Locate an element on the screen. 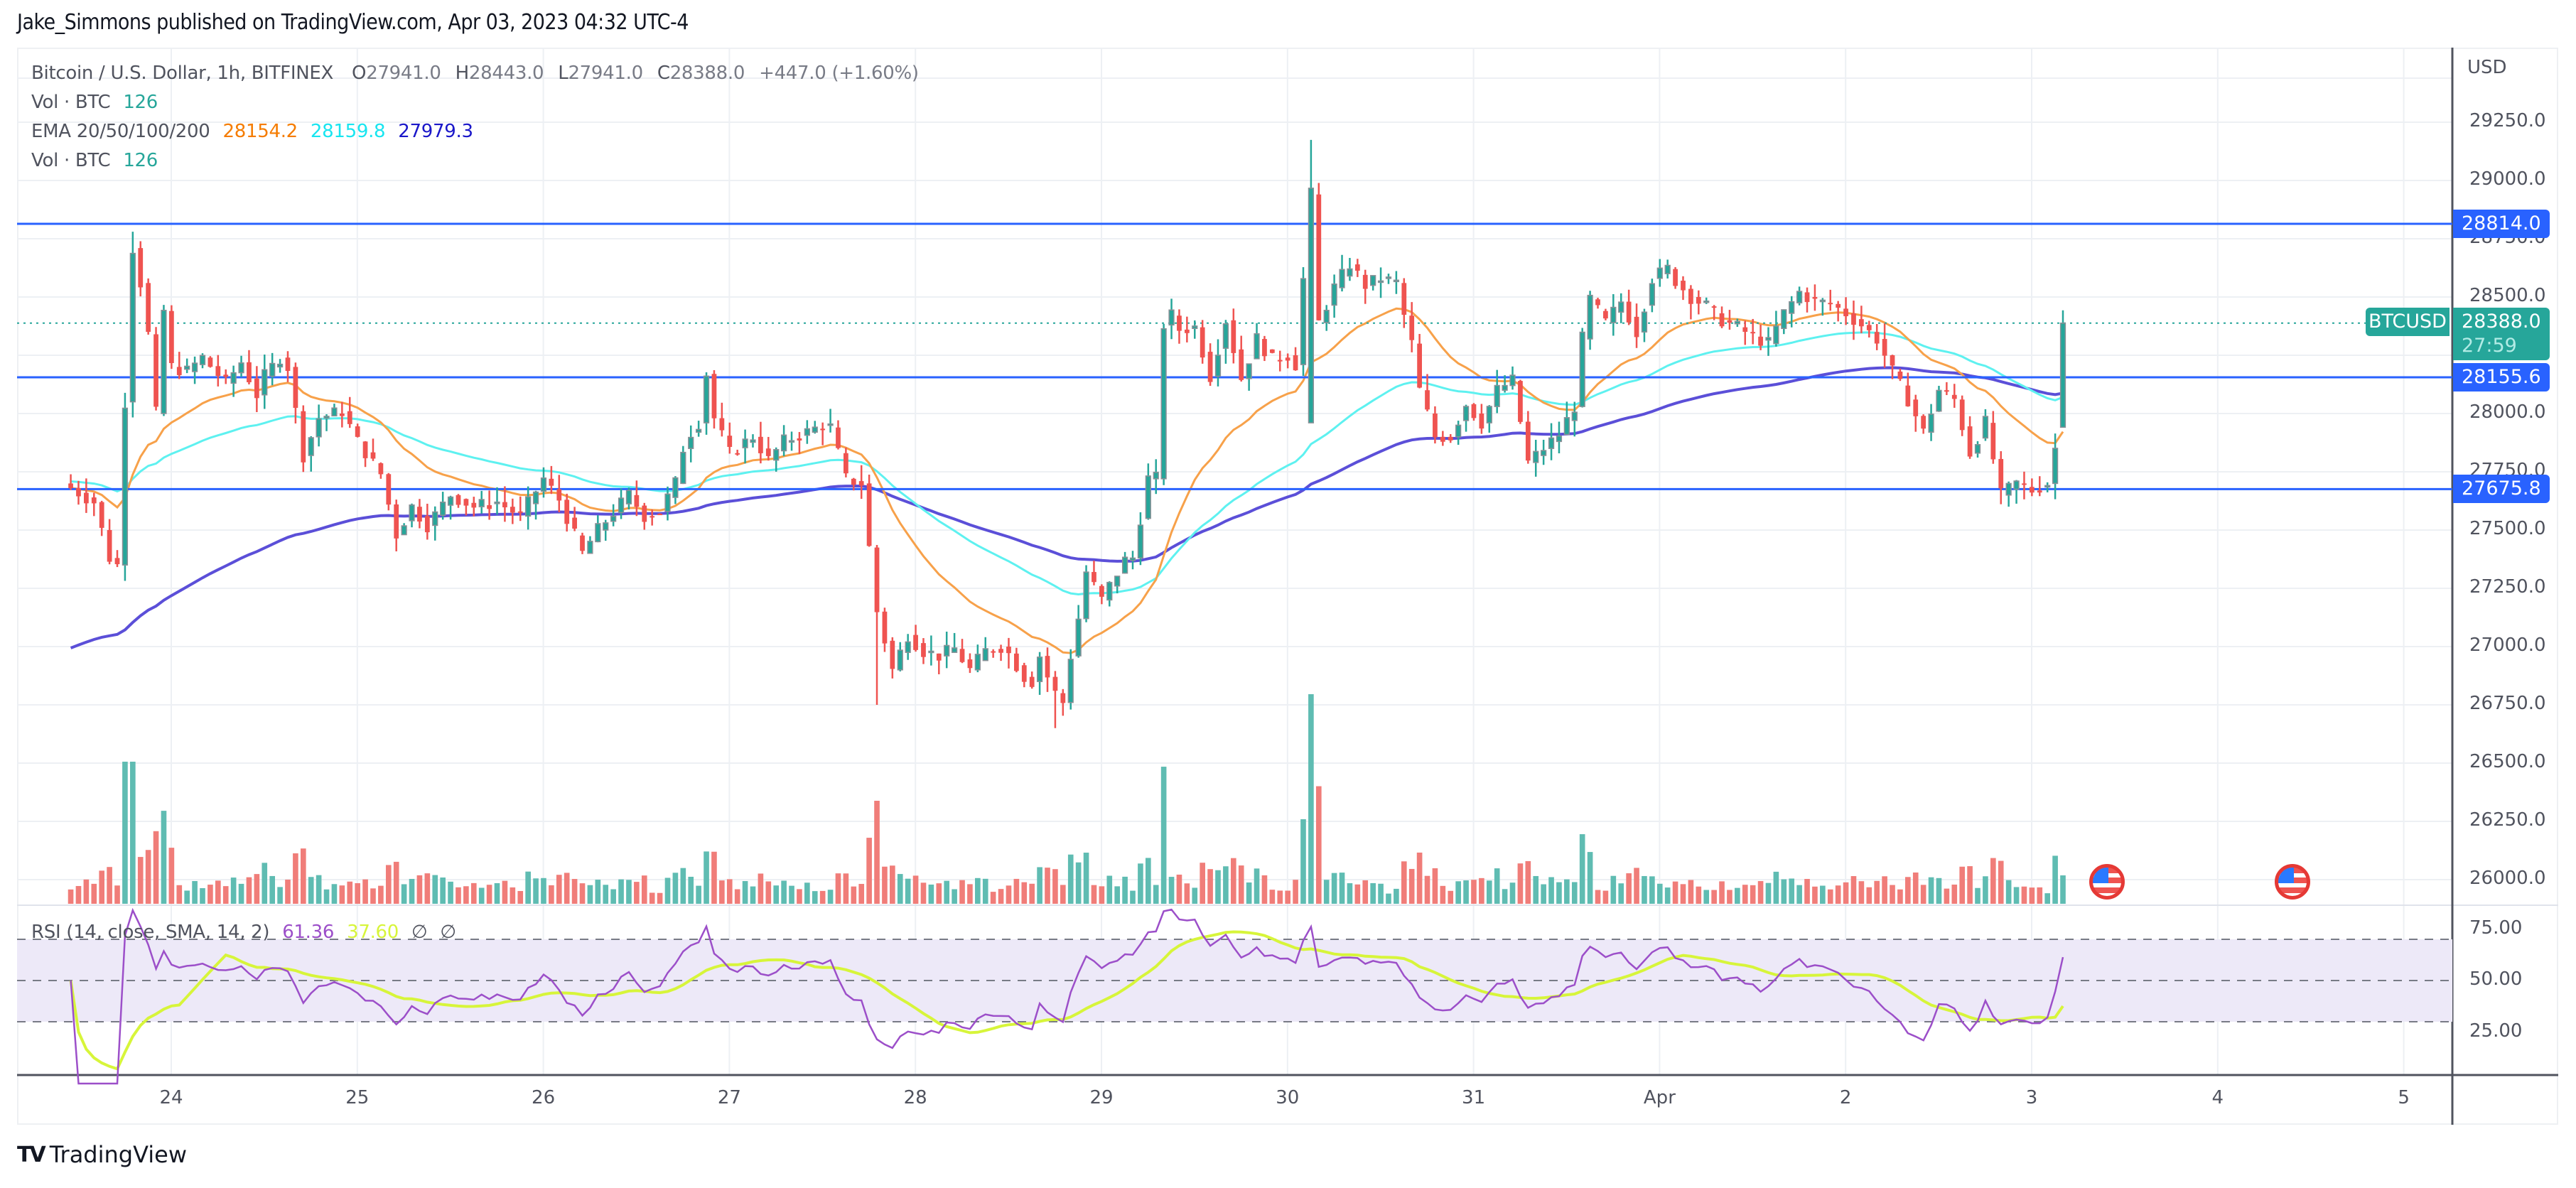 The image size is (2576, 1188). open-label: O is located at coordinates (360, 73).